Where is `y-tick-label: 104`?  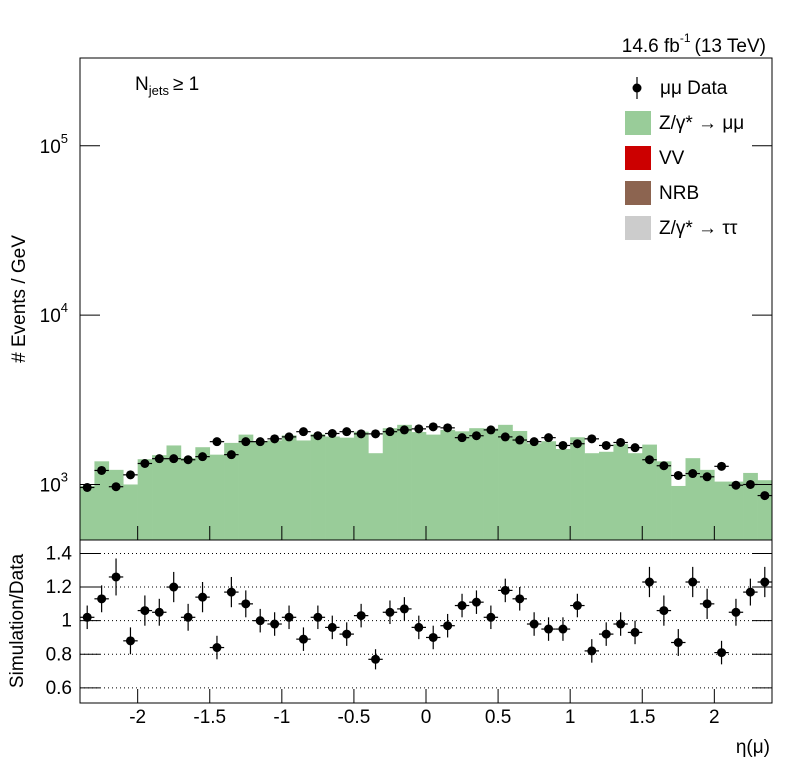
y-tick-label: 104 is located at coordinates (54, 314).